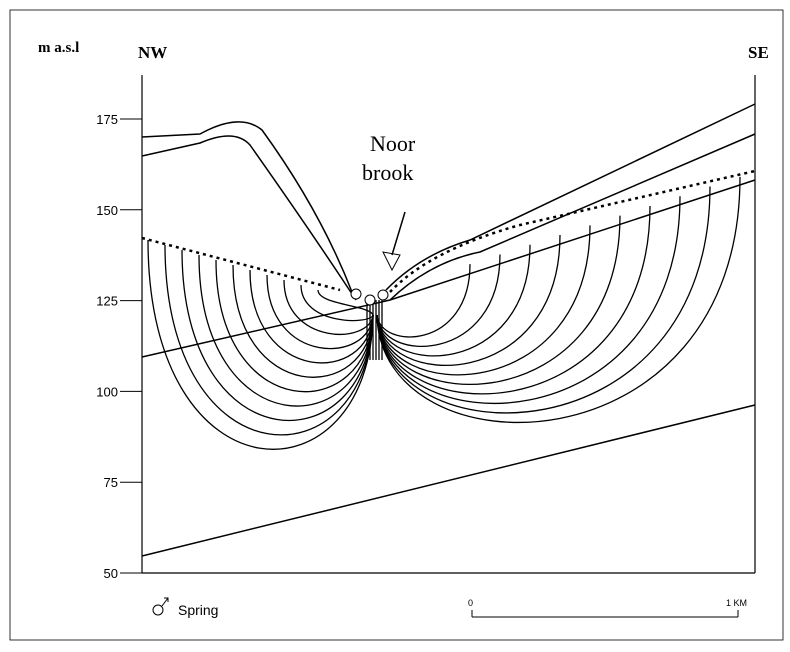 This screenshot has height=652, width=790. Describe the element at coordinates (736, 603) in the screenshot. I see `scale-end: 1 KM` at that location.